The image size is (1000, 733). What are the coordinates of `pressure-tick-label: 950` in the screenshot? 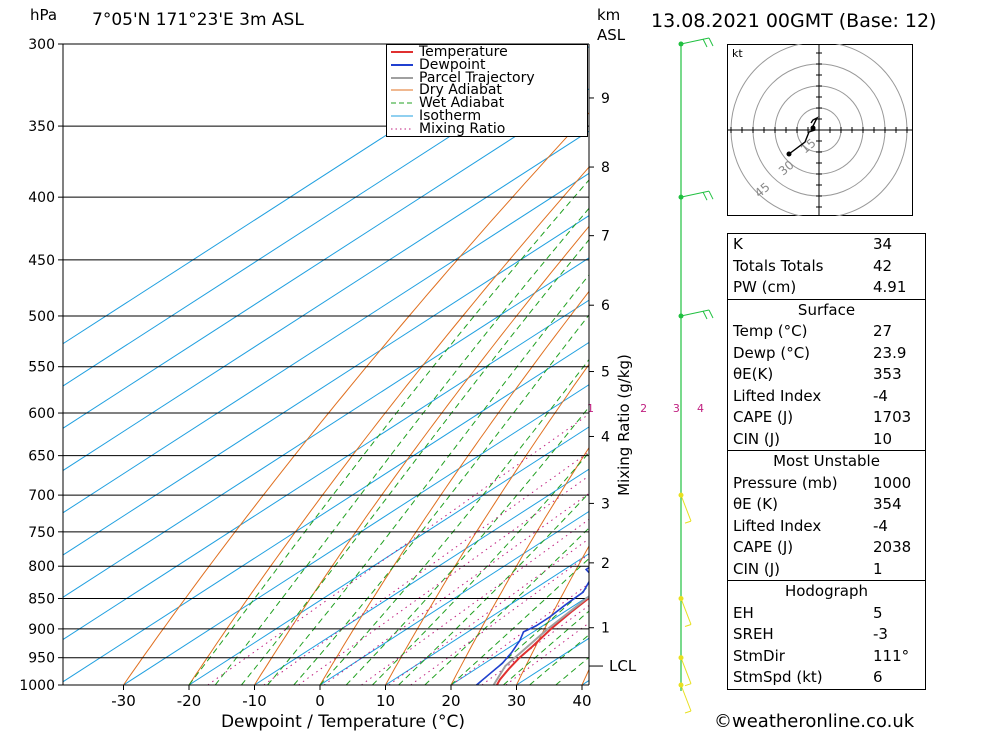 It's located at (41, 659).